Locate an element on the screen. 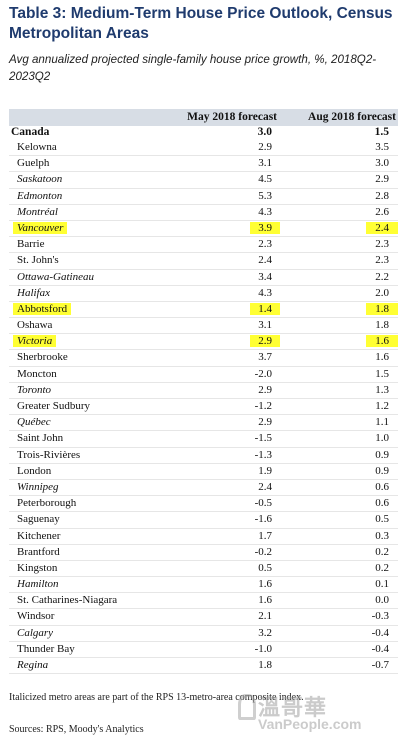 The height and width of the screenshot is (742, 408). table-row: Moncton -2.0 1.5 is located at coordinates (203, 375).